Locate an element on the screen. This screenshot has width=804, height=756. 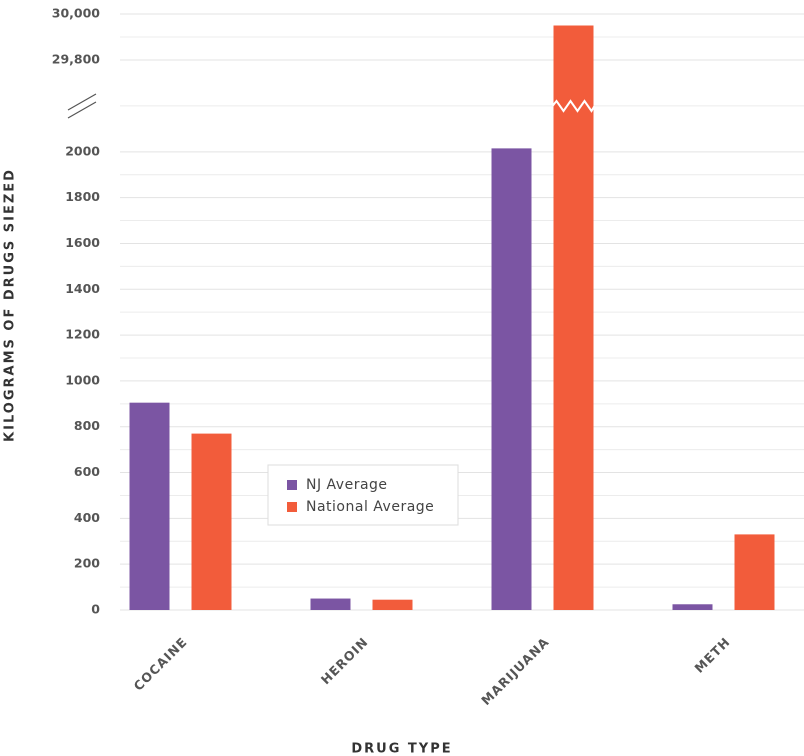
y-tick-label: 1400 is located at coordinates (82, 288).